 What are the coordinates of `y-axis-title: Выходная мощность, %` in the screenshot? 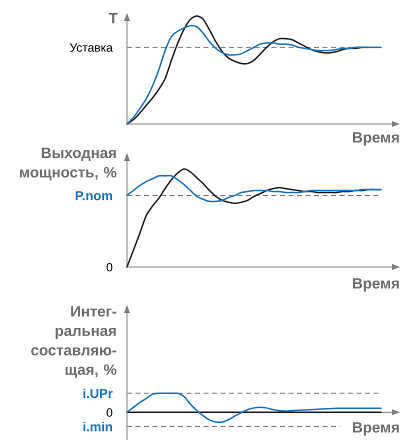 It's located at (68, 164).